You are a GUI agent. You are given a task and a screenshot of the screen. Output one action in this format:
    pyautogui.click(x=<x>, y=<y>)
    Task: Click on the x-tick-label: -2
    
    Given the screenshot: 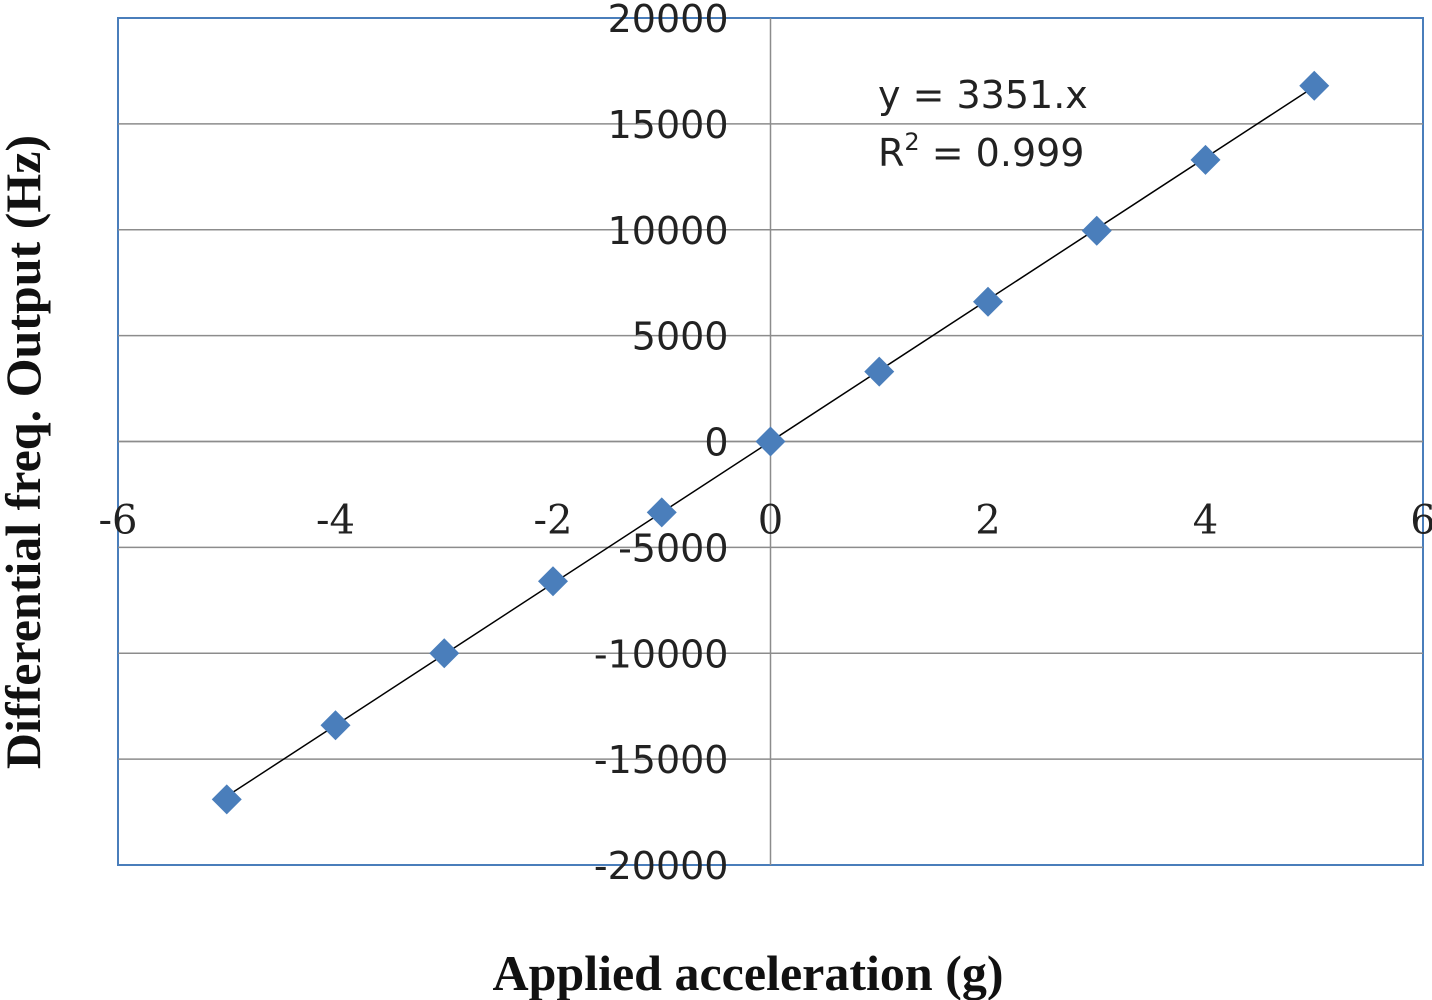 What is the action you would take?
    pyautogui.click(x=553, y=521)
    